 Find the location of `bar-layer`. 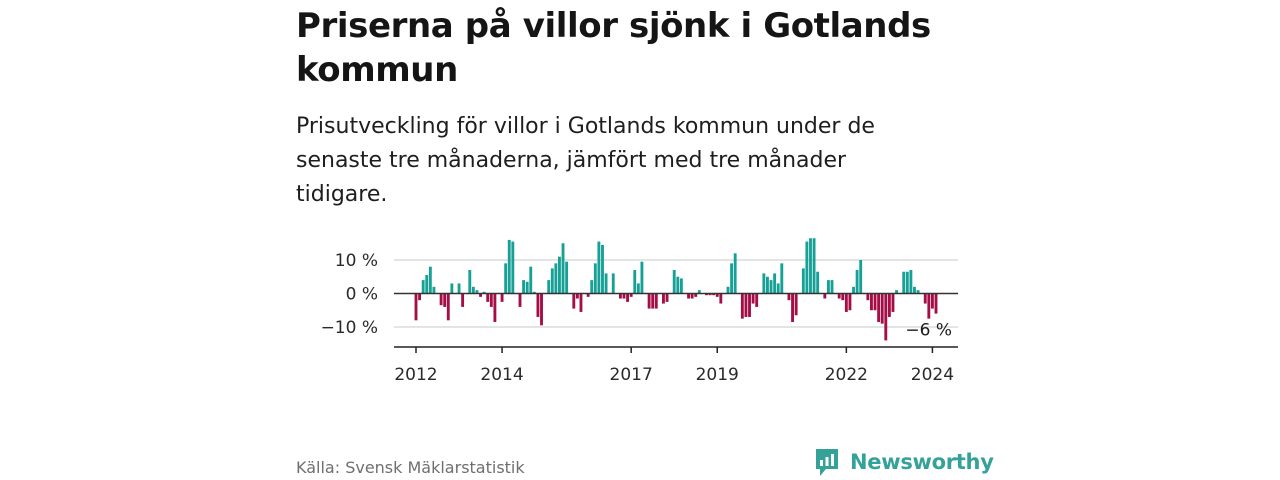

bar-layer is located at coordinates (676, 289).